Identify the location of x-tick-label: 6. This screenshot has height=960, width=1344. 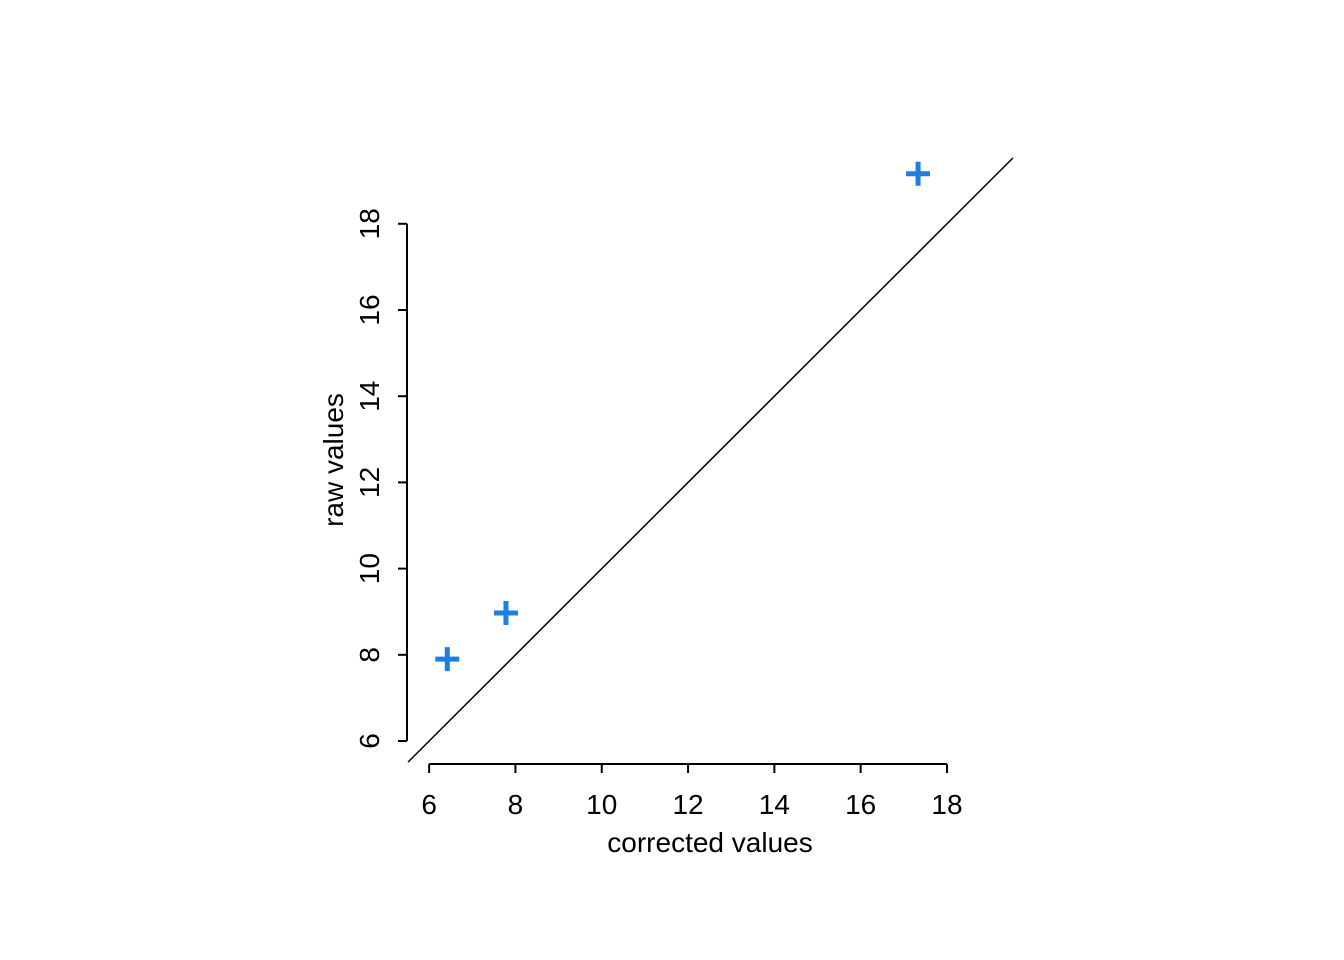
(429, 804).